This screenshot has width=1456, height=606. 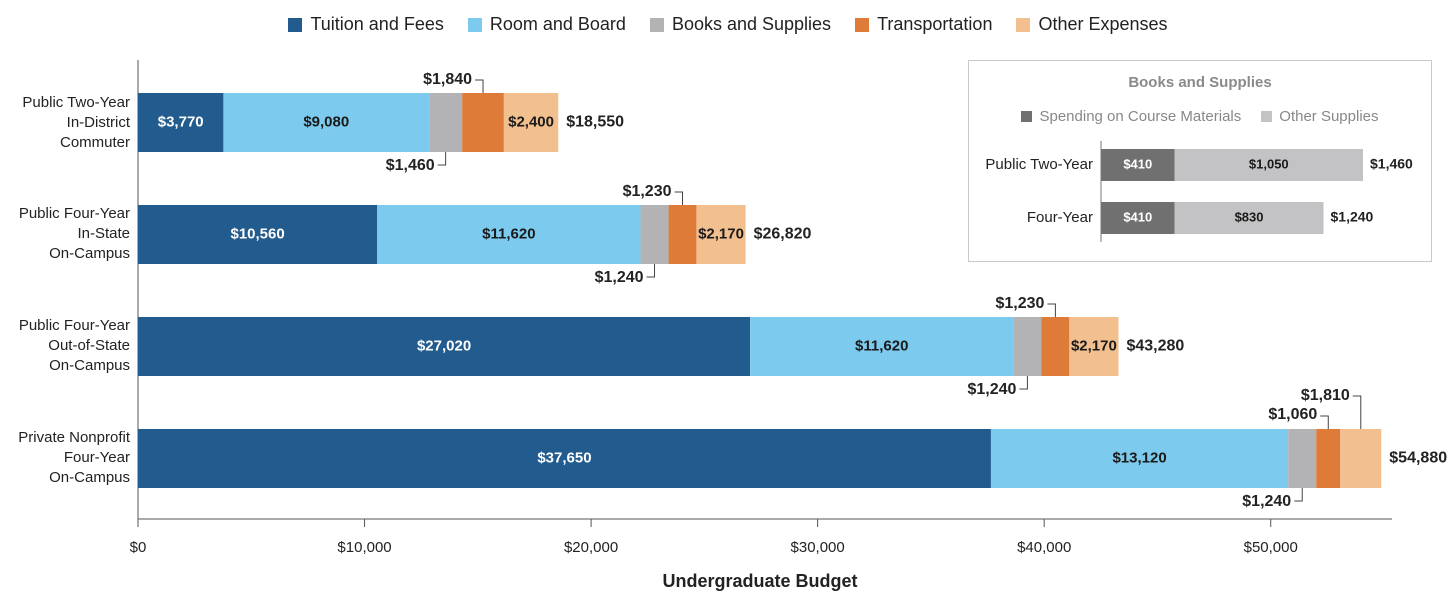 I want to click on category-label-line: In-District, so click(x=98, y=122).